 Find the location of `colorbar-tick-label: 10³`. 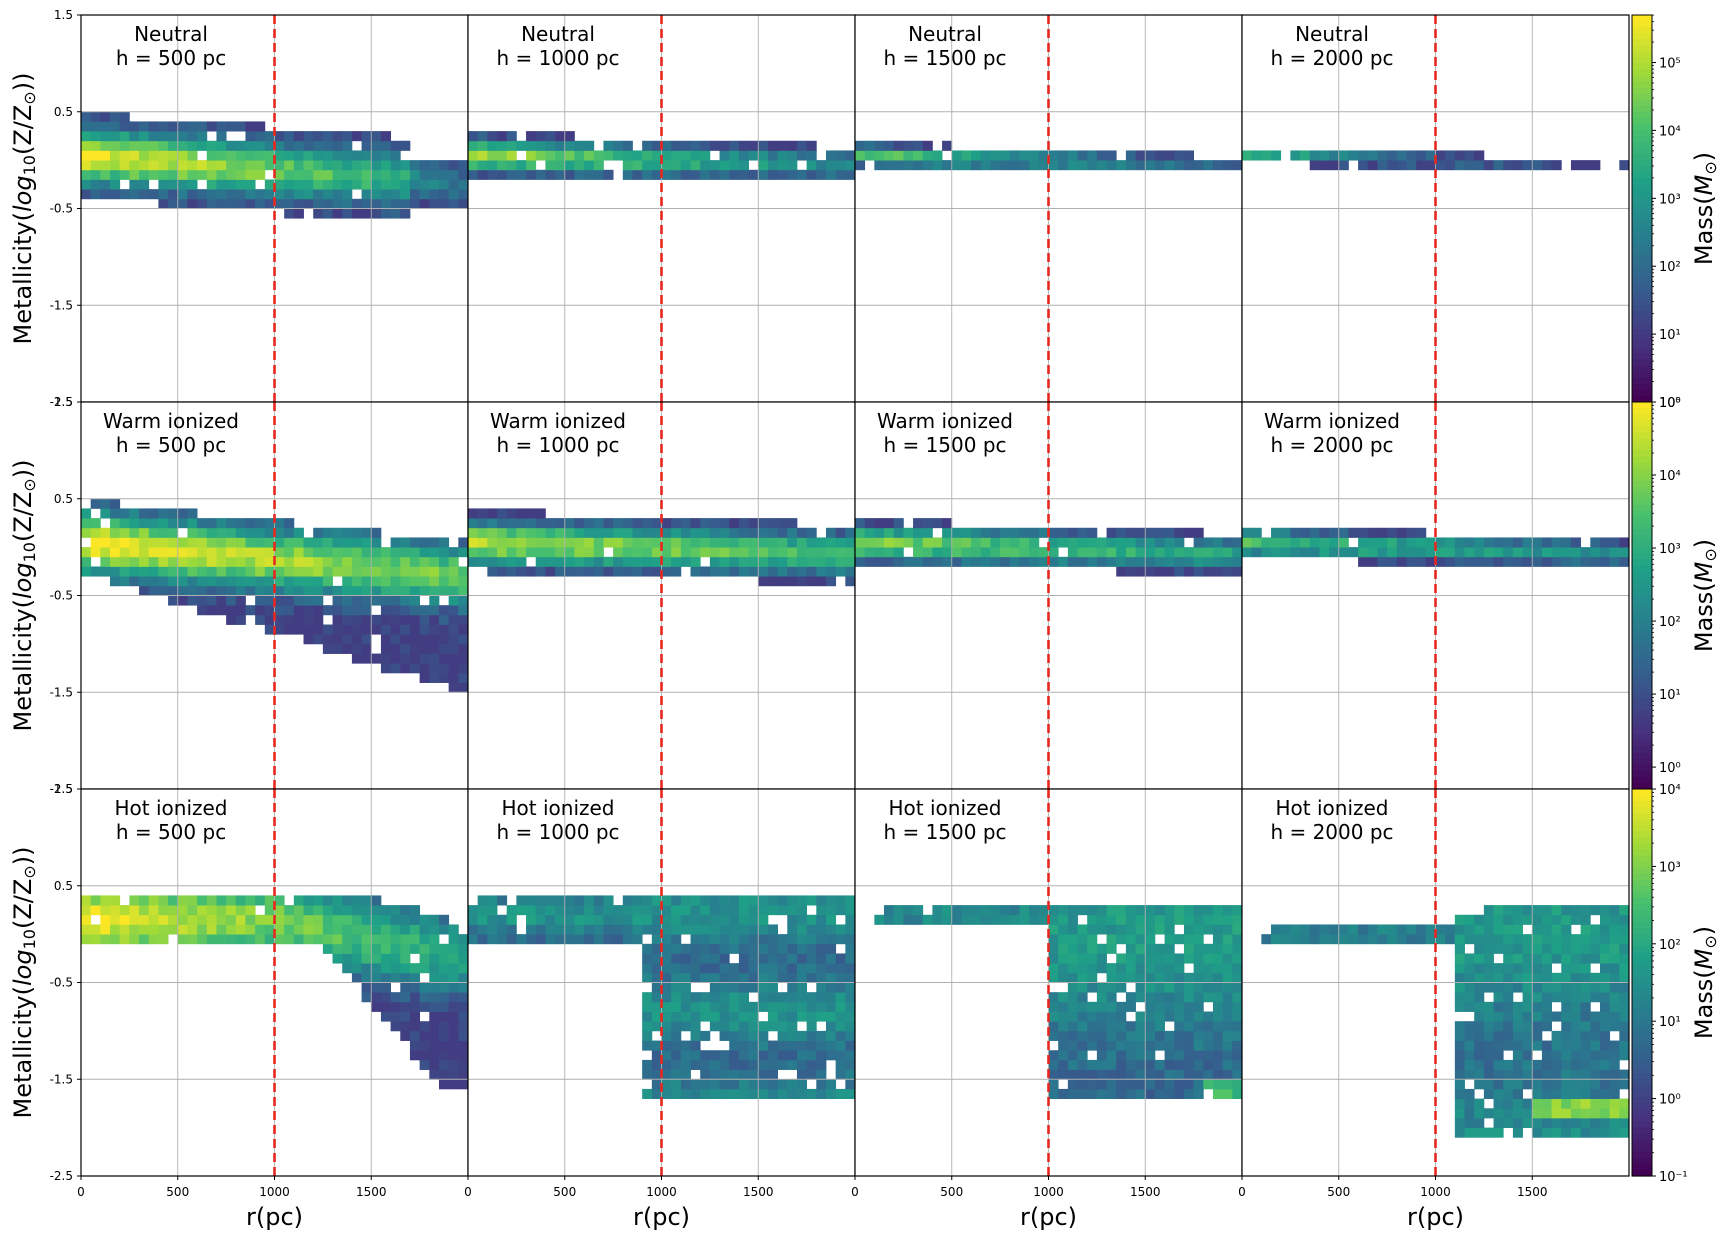

colorbar-tick-label: 10³ is located at coordinates (1670, 867).